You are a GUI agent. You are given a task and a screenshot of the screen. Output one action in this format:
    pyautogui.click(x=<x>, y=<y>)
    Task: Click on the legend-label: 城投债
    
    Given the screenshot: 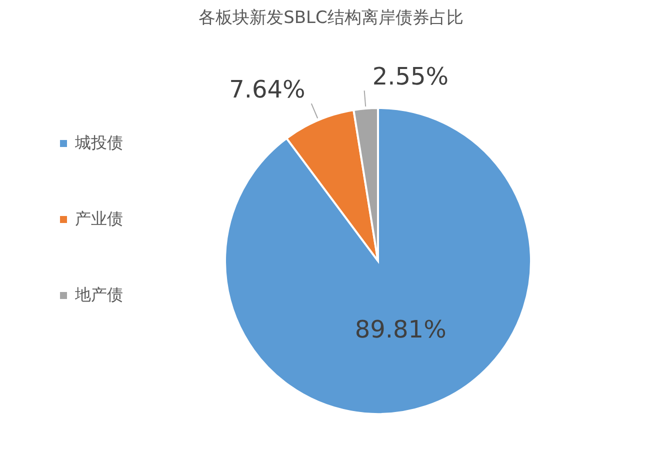 What is the action you would take?
    pyautogui.click(x=99, y=143)
    